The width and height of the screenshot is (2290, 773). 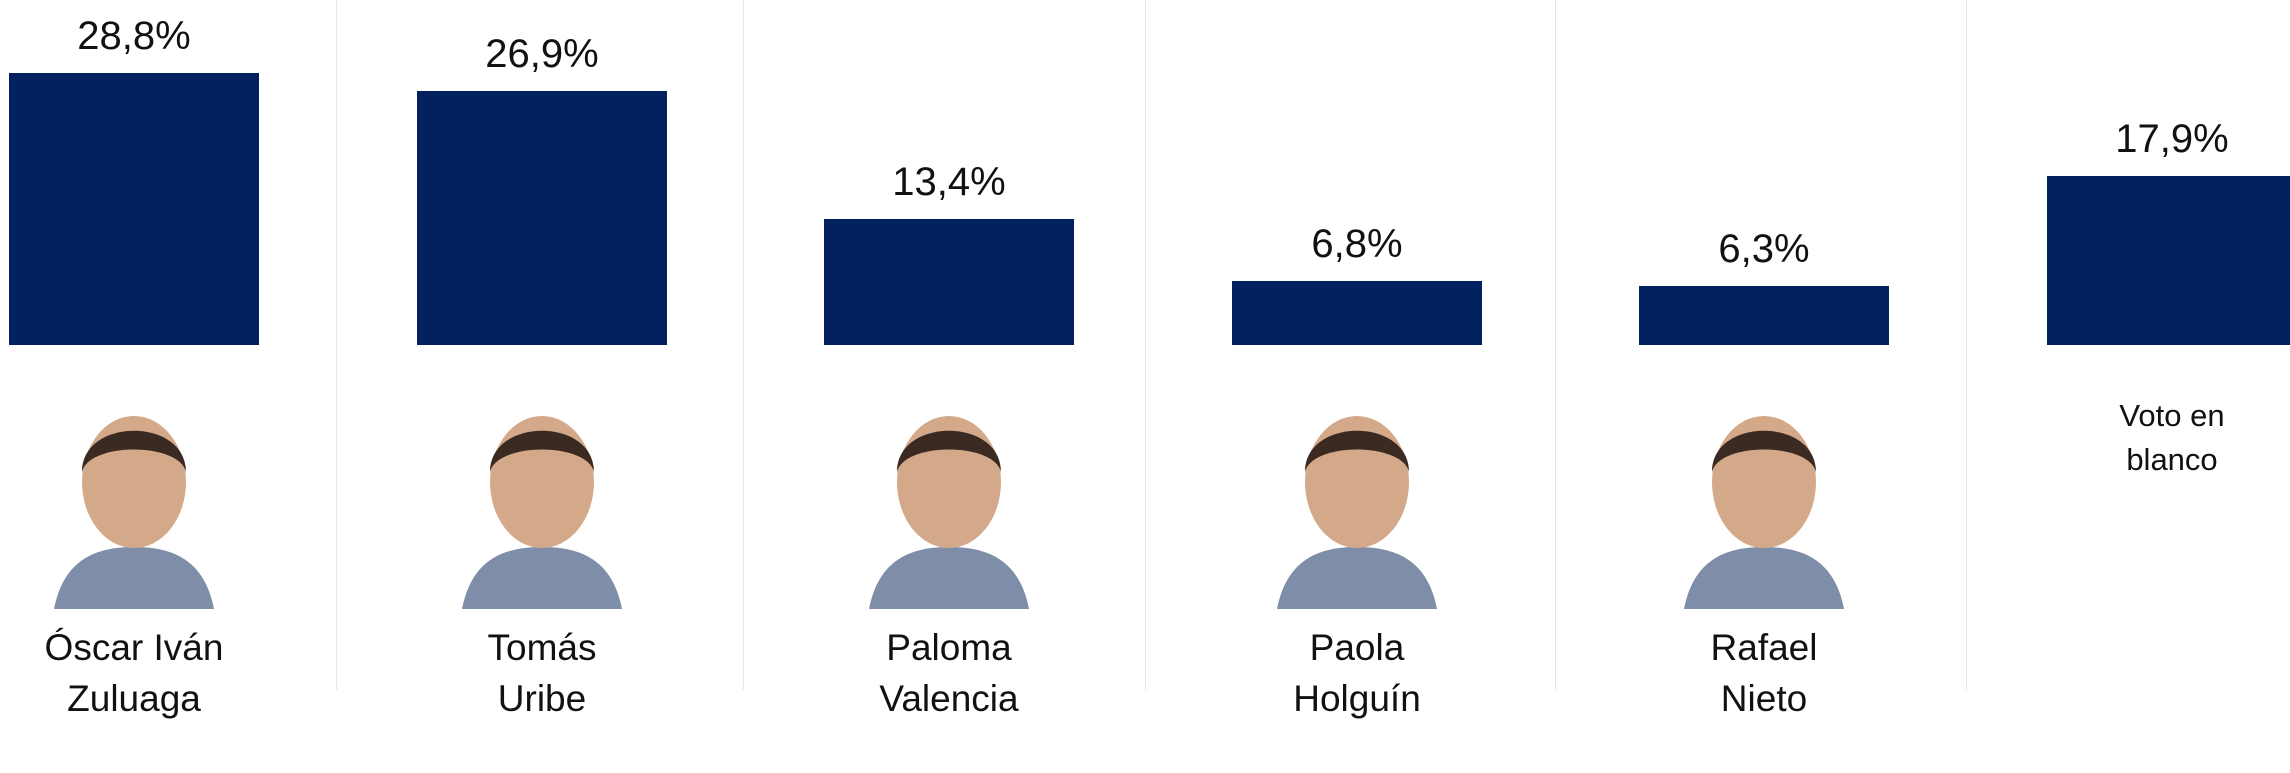 What do you see at coordinates (134, 36) in the screenshot?
I see `value-label: 28,8%` at bounding box center [134, 36].